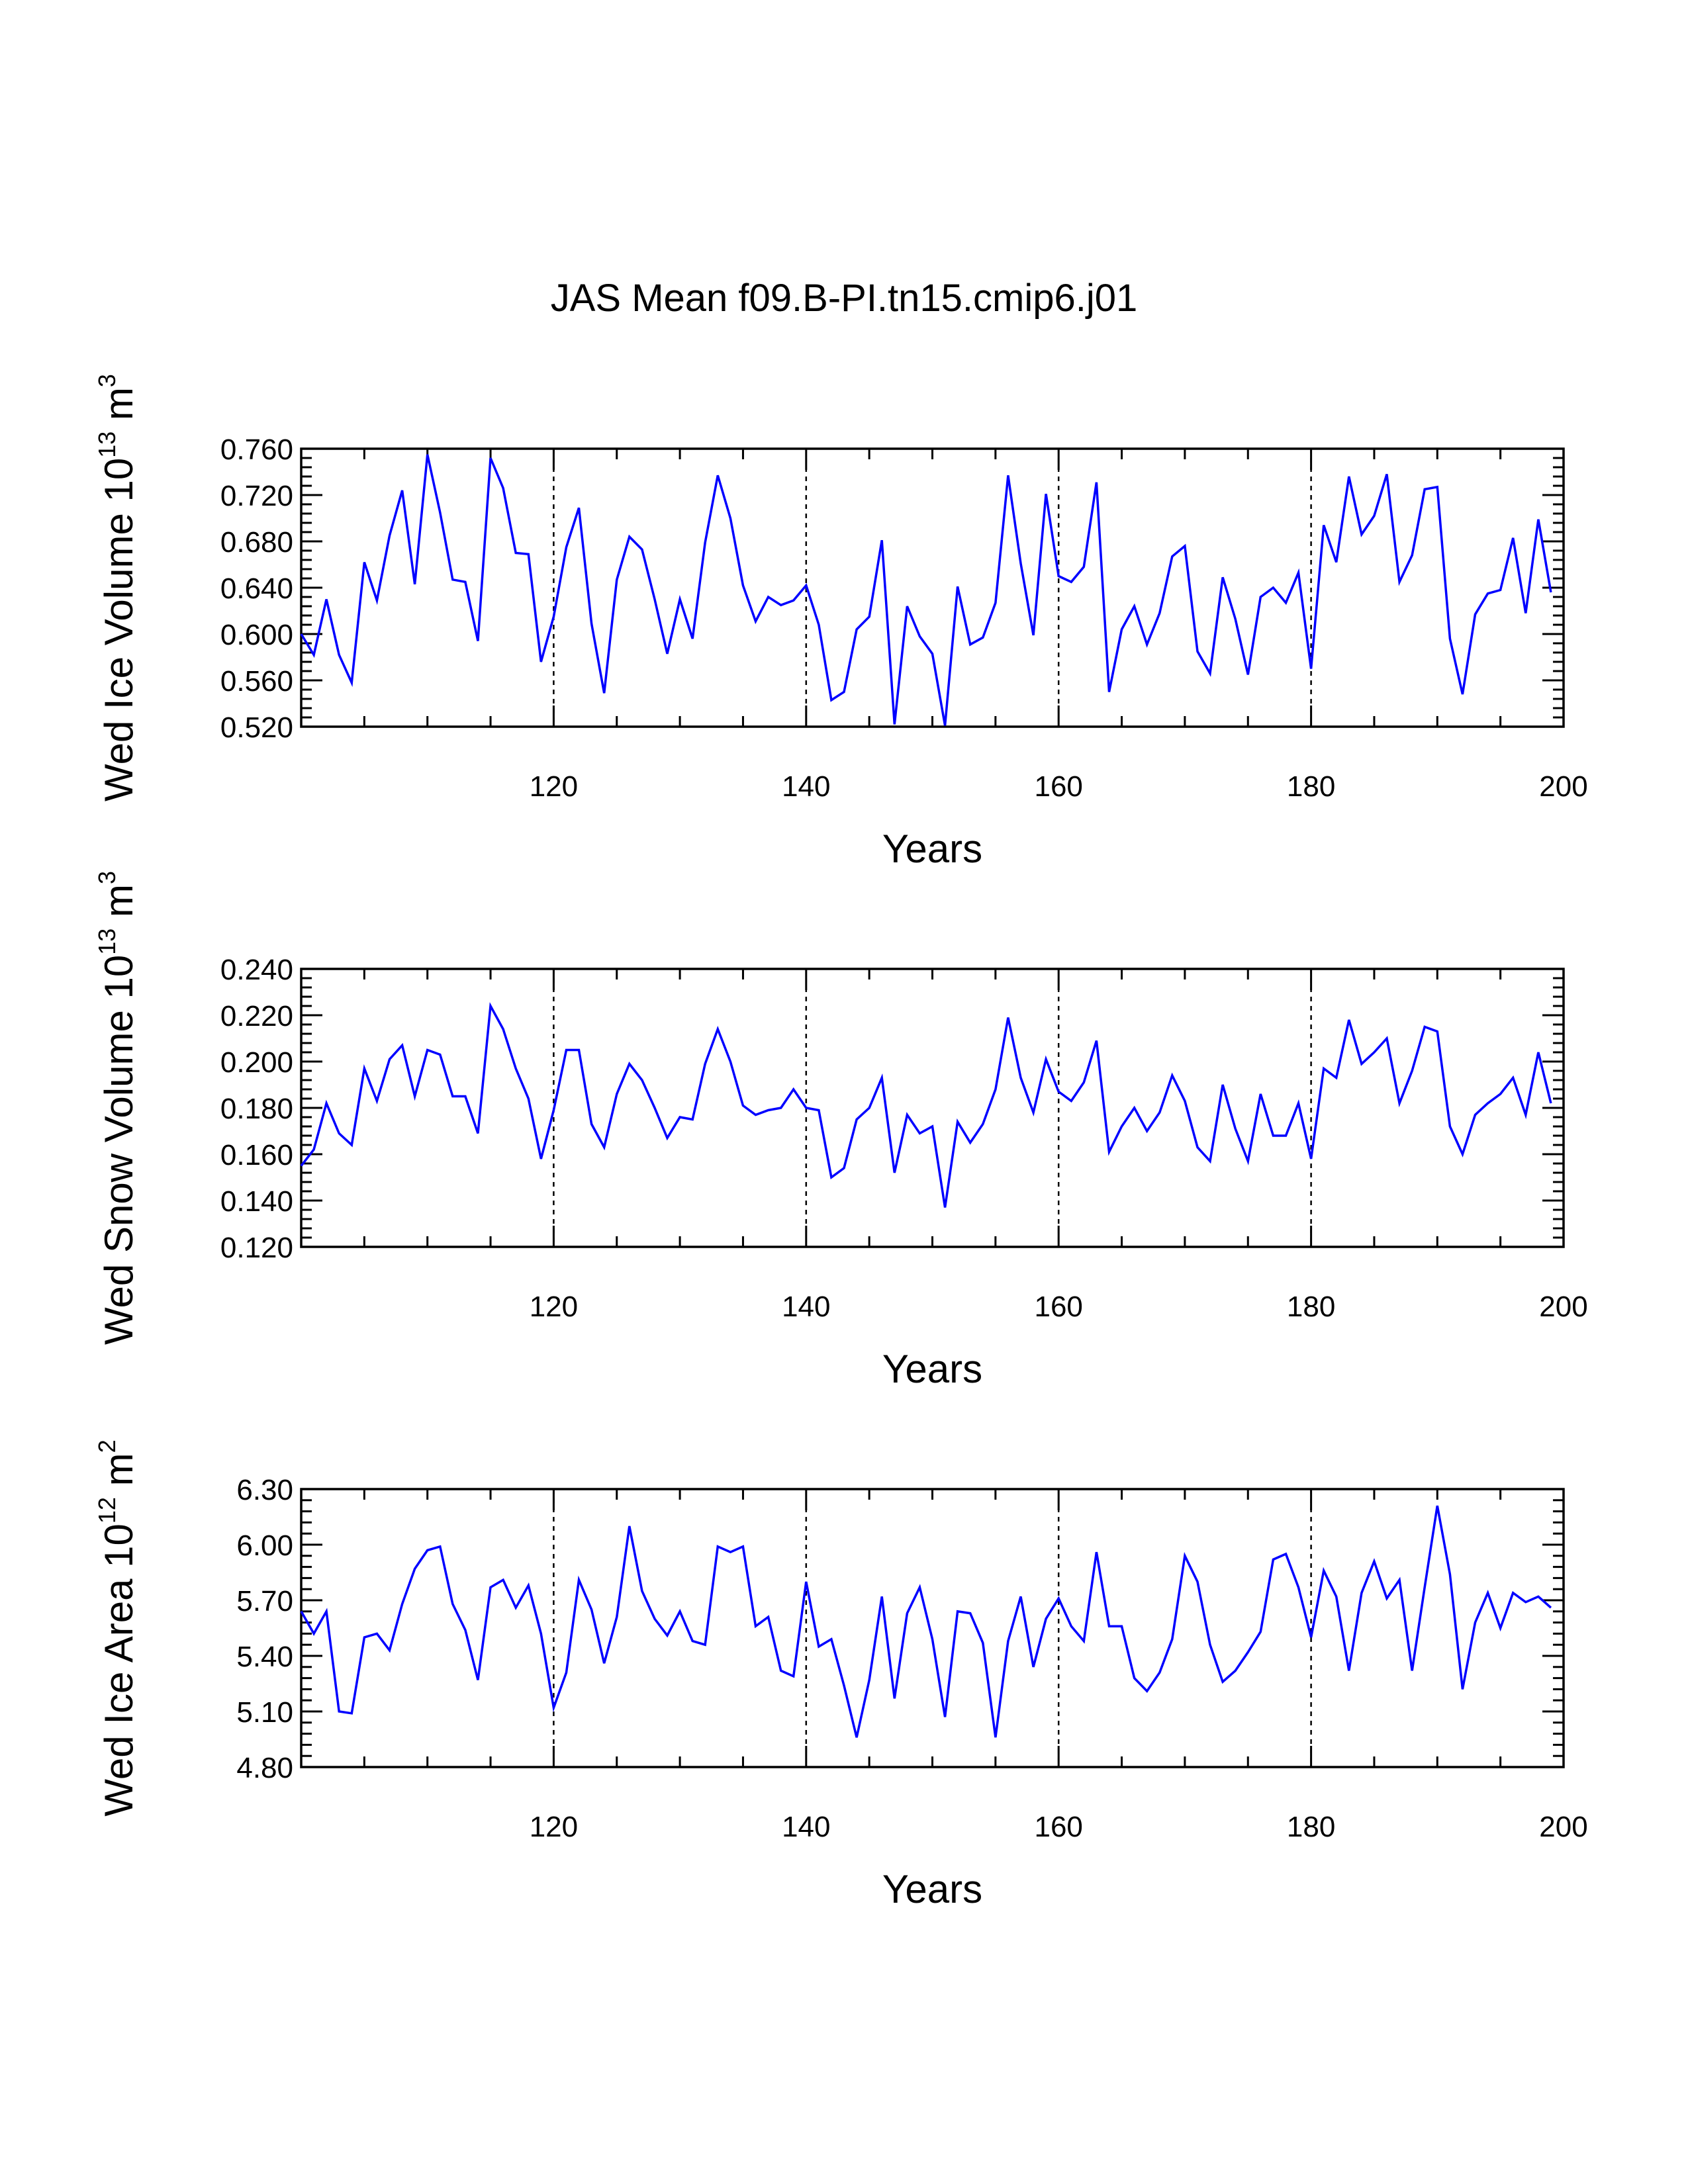  Describe the element at coordinates (119, 629) in the screenshot. I see `y-axis-title-text: Wed Ice Volume 10` at that location.